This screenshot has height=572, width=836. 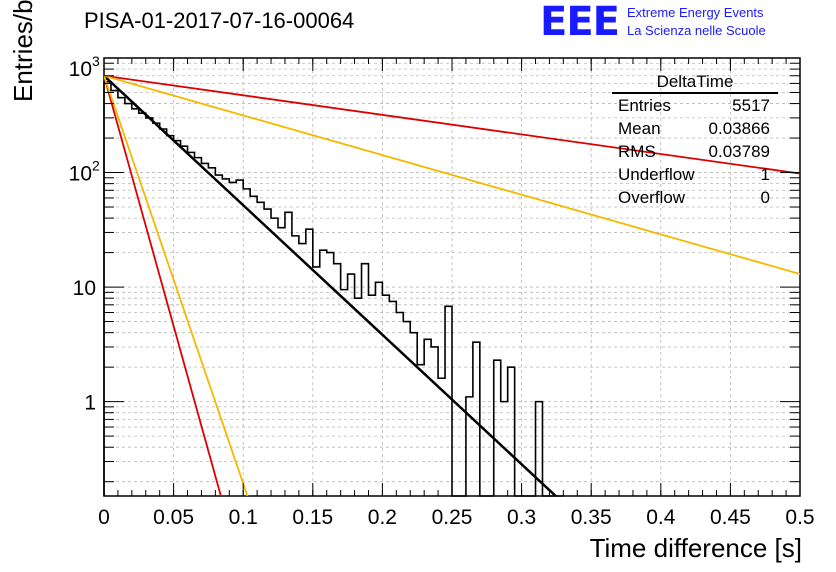 What do you see at coordinates (739, 151) in the screenshot?
I see `stats-value: 0.03789` at bounding box center [739, 151].